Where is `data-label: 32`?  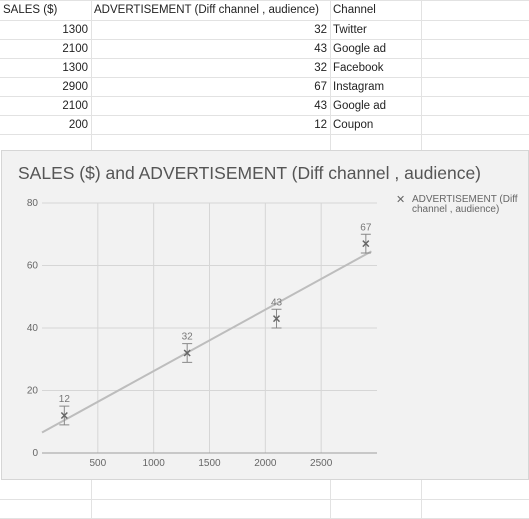 data-label: 32 is located at coordinates (188, 337).